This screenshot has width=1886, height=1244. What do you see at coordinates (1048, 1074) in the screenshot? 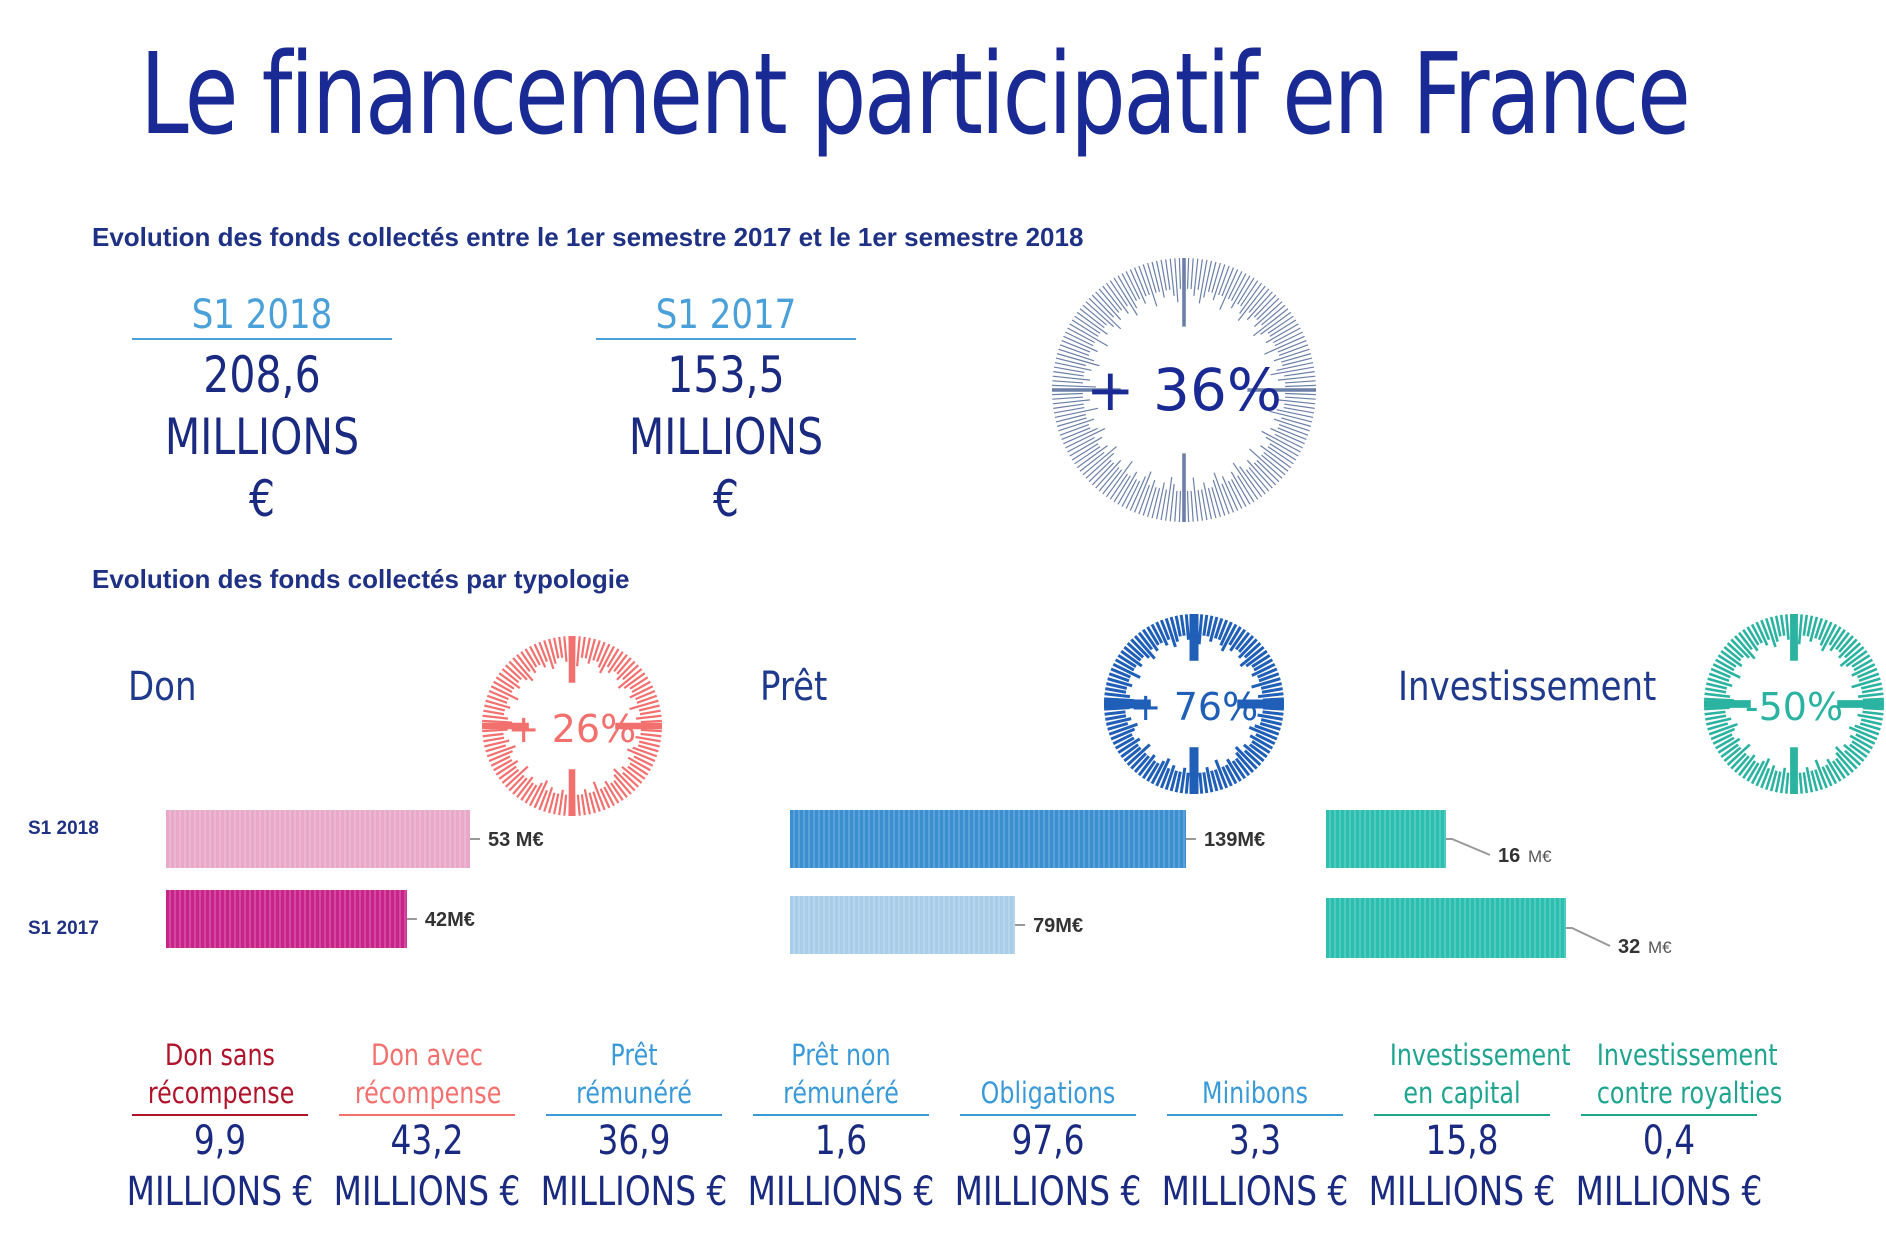
I see `breakdown-name: Obligations` at bounding box center [1048, 1074].